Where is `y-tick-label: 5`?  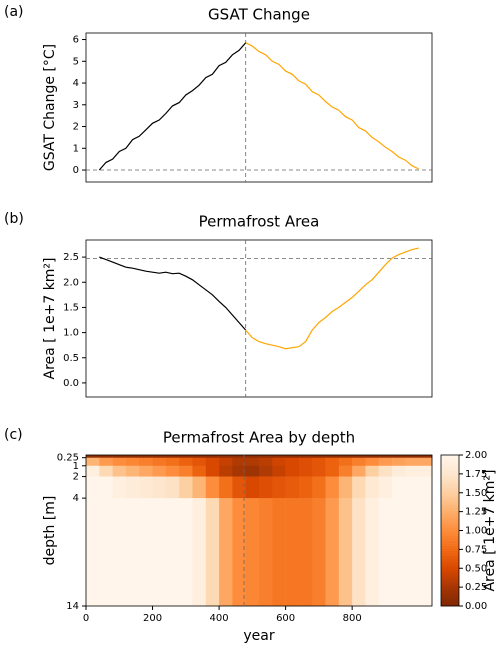
y-tick-label: 5 is located at coordinates (76, 61).